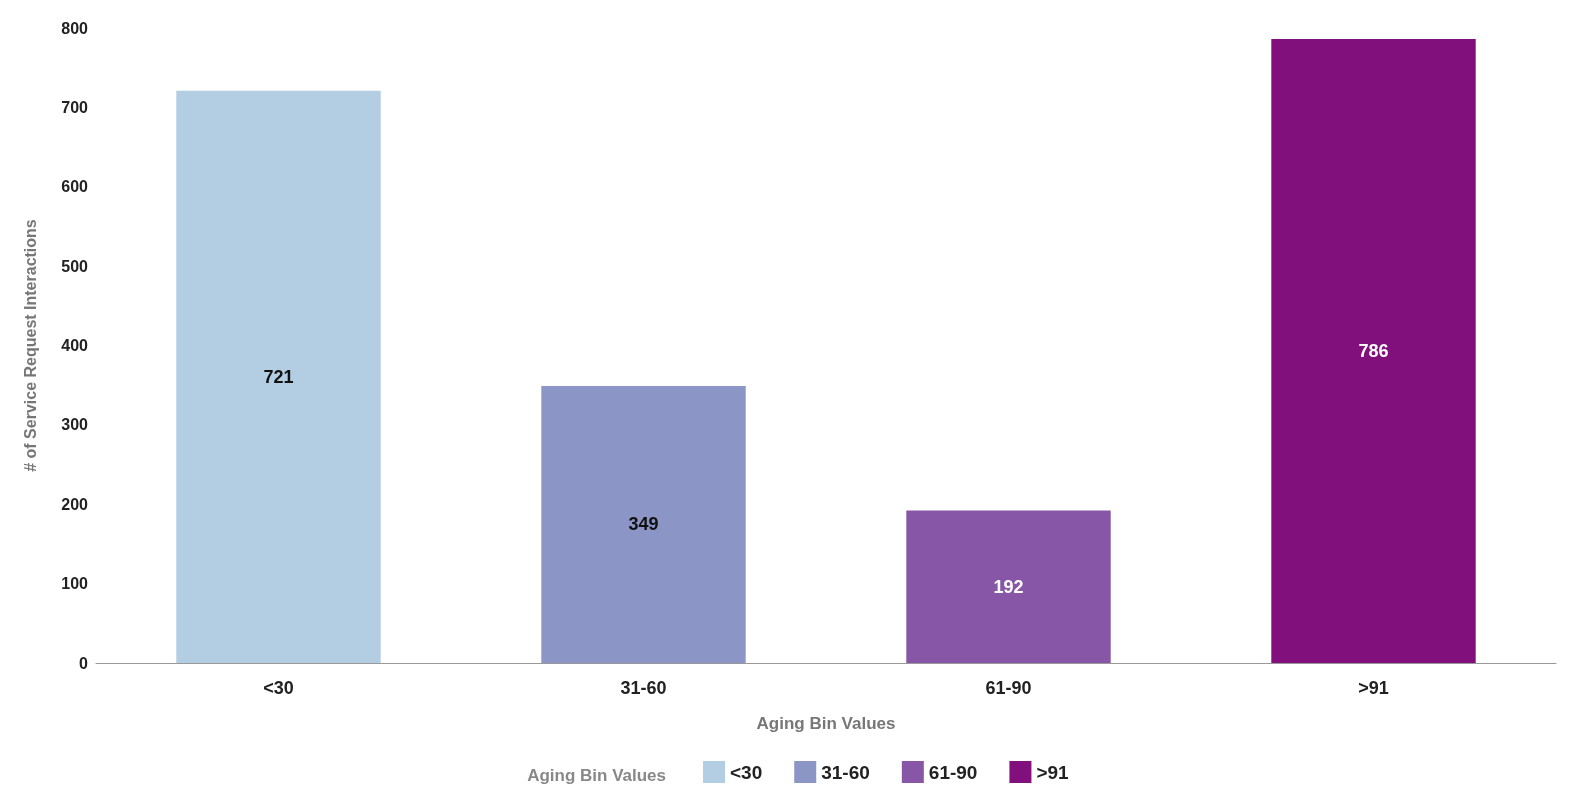 This screenshot has height=806, width=1590. I want to click on legend-title: Aging Bin Values, so click(596, 775).